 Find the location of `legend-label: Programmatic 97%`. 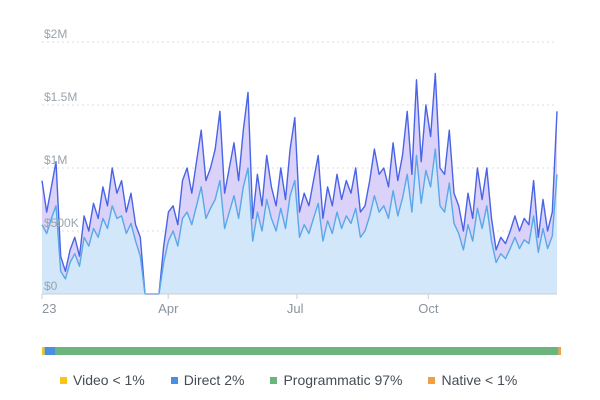

legend-label: Programmatic 97% is located at coordinates (343, 380).